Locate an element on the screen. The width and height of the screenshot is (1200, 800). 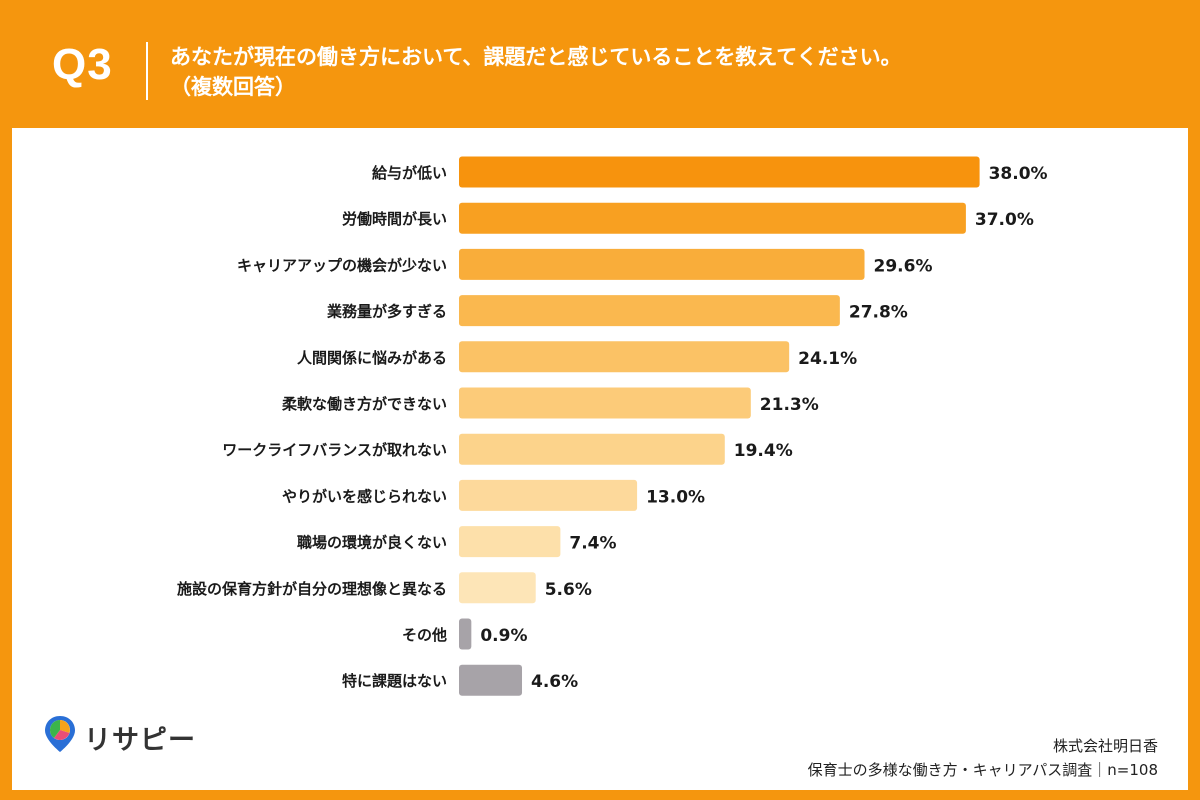
category-label-11: 特に課題はない is located at coordinates (394, 681).